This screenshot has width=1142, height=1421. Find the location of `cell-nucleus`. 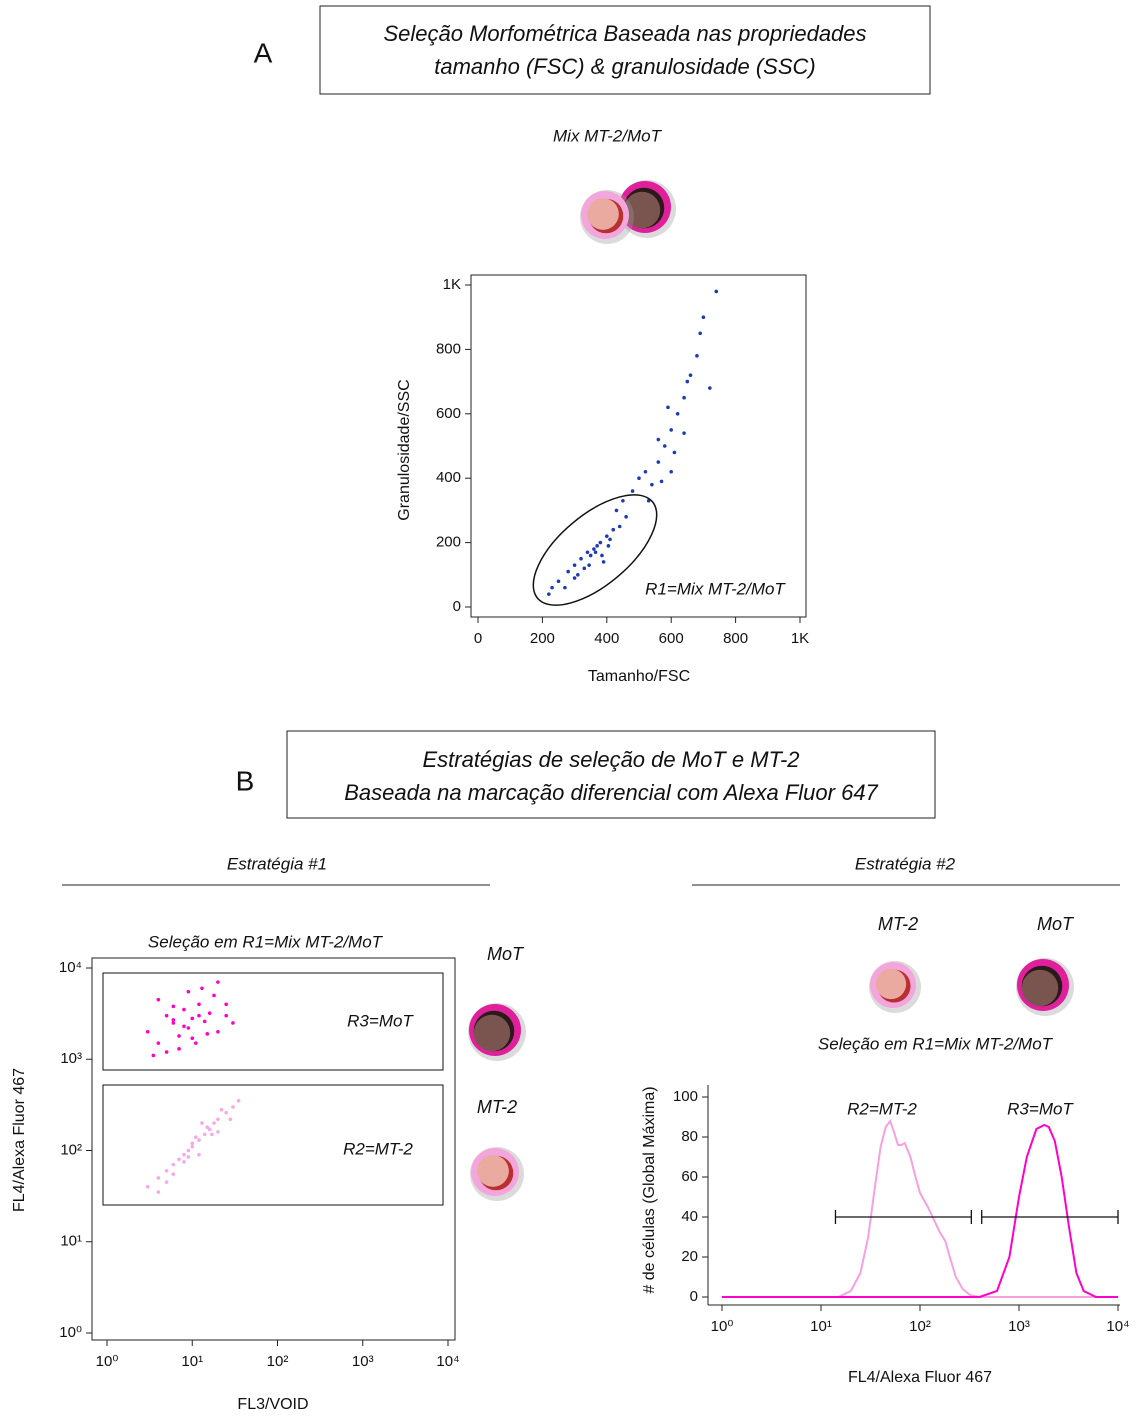

cell-nucleus is located at coordinates (891, 984).